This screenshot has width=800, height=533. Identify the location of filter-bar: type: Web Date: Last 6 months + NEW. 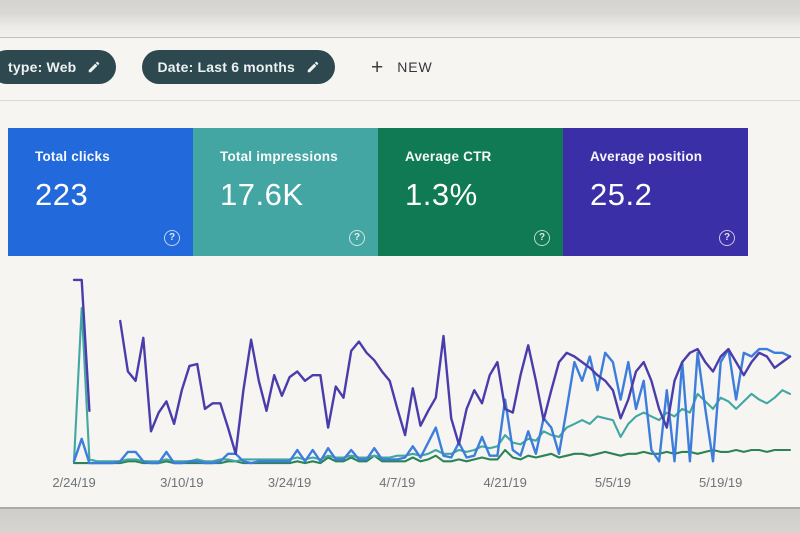
(400, 61).